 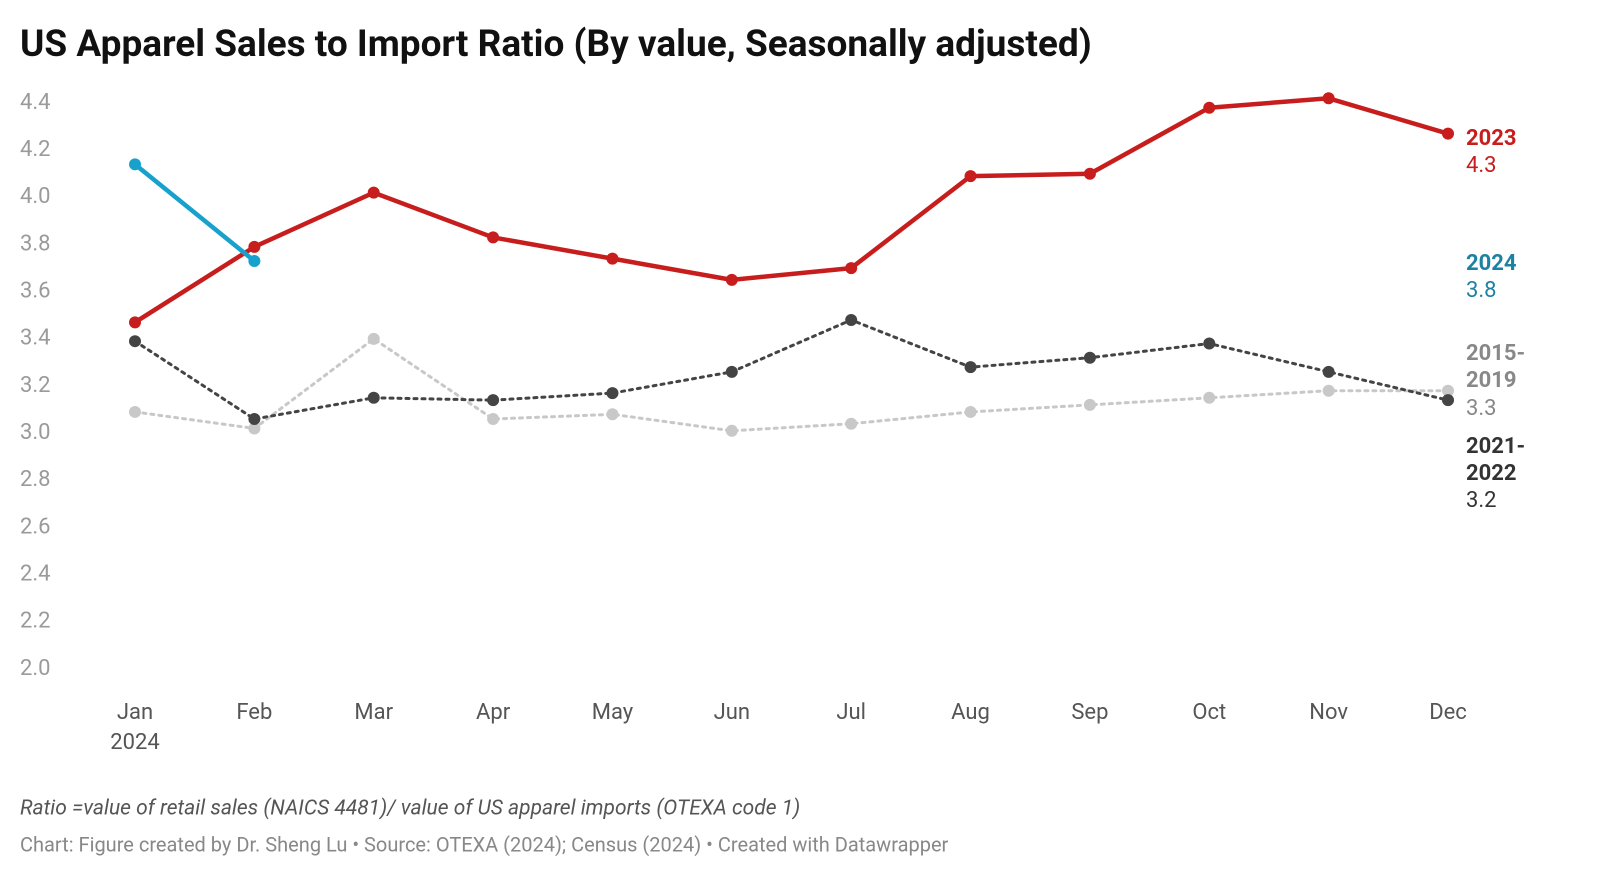 What do you see at coordinates (35, 385) in the screenshot?
I see `y-tick-label: 3.2` at bounding box center [35, 385].